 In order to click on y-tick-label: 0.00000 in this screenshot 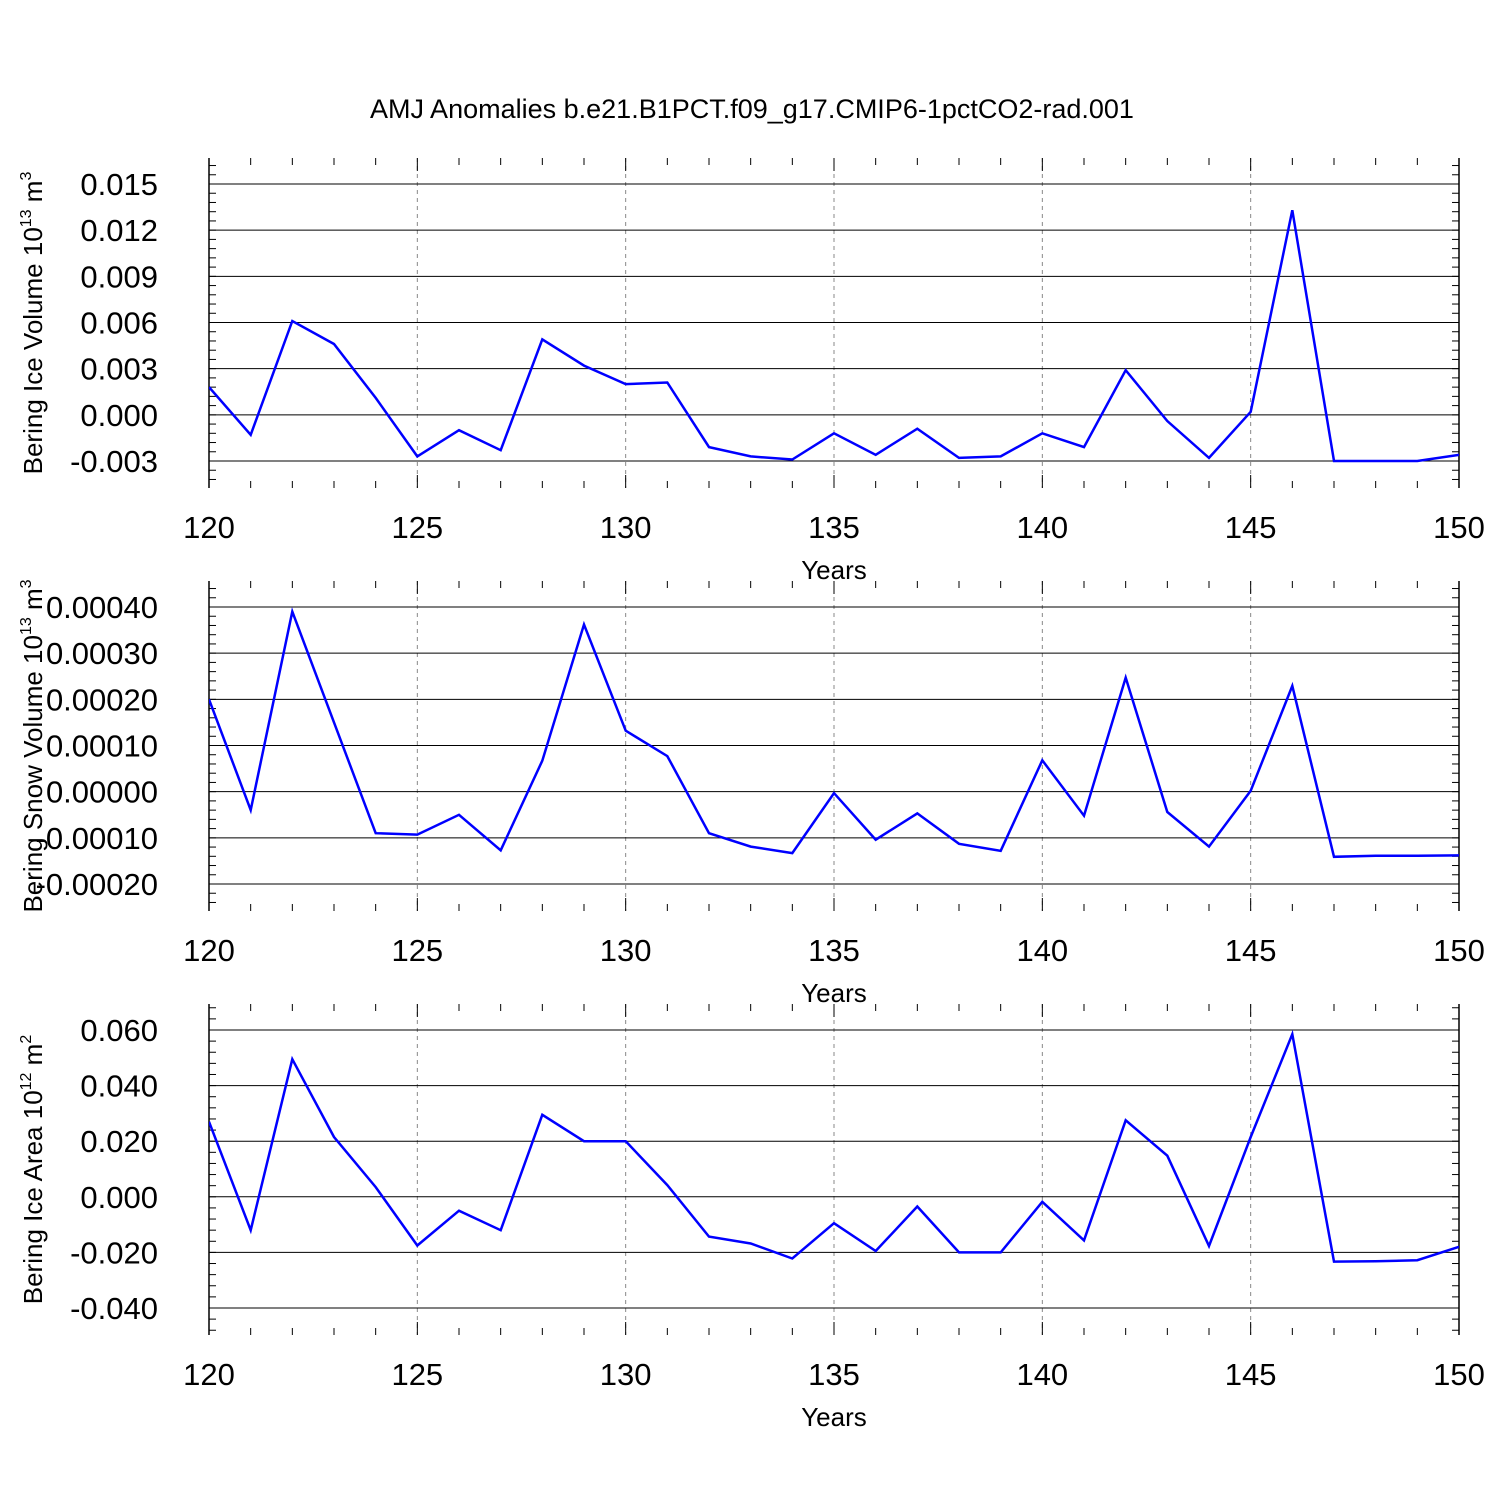, I will do `click(102, 792)`.